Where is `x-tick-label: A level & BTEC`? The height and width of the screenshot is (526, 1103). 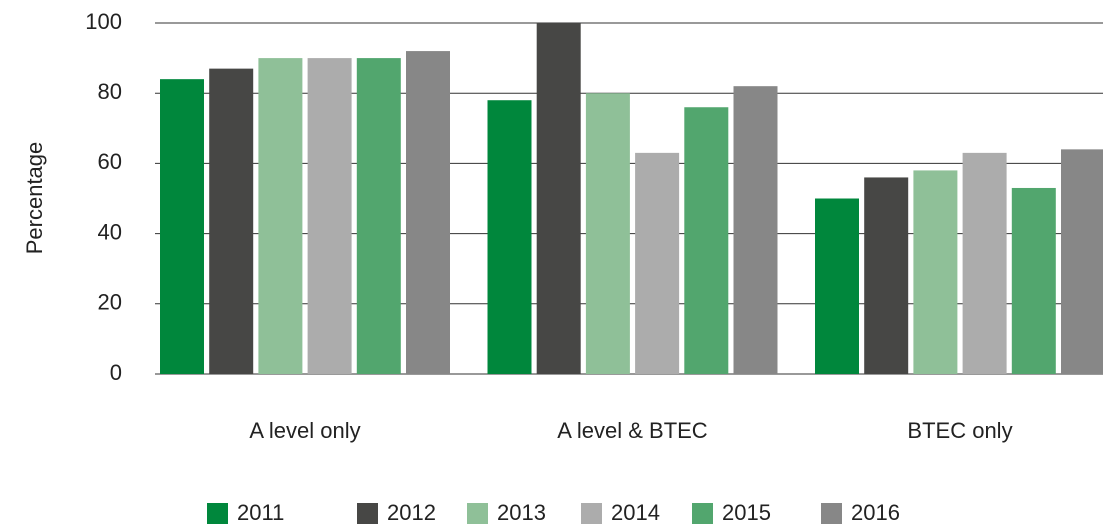 x-tick-label: A level & BTEC is located at coordinates (632, 430).